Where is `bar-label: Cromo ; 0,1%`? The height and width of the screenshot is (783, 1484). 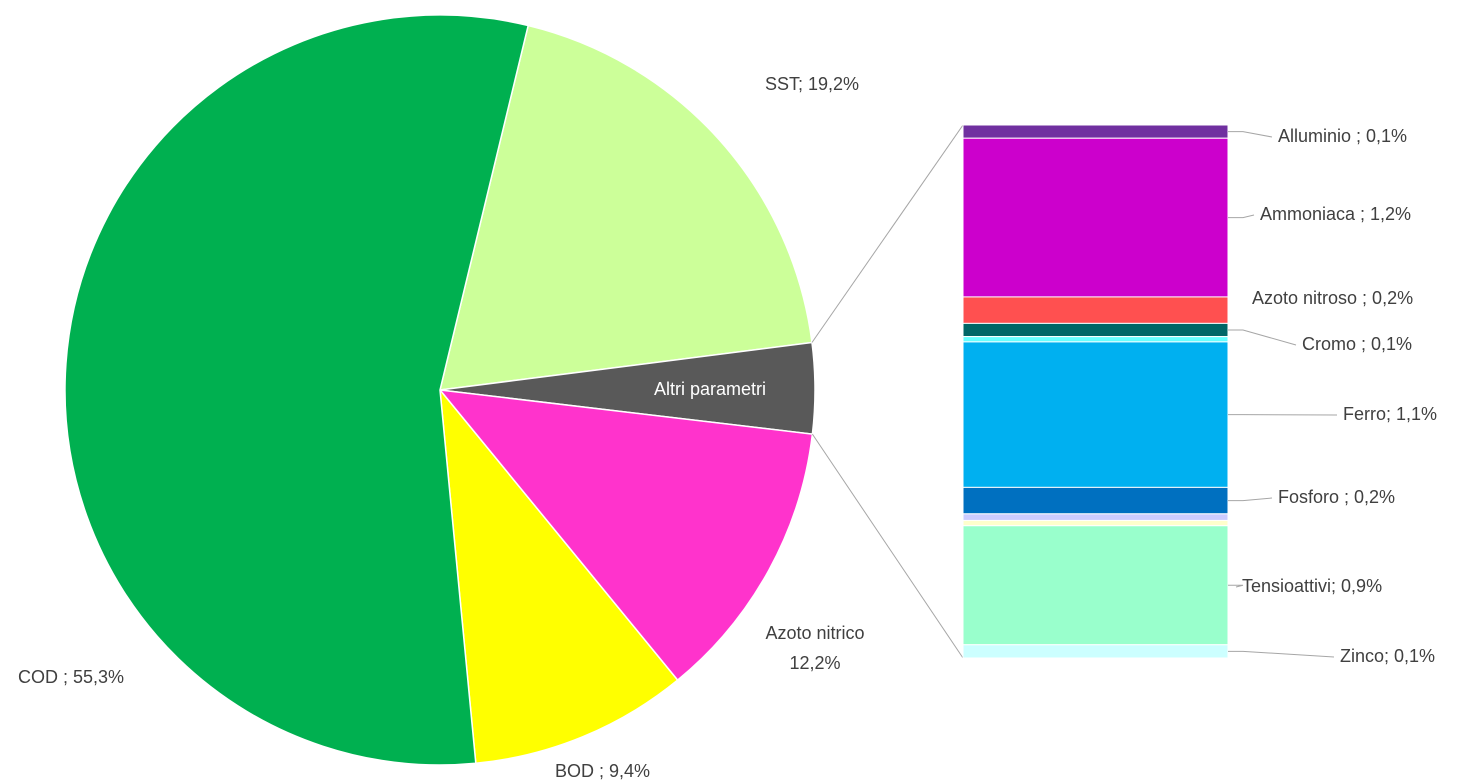
bar-label: Cromo ; 0,1% is located at coordinates (1357, 344).